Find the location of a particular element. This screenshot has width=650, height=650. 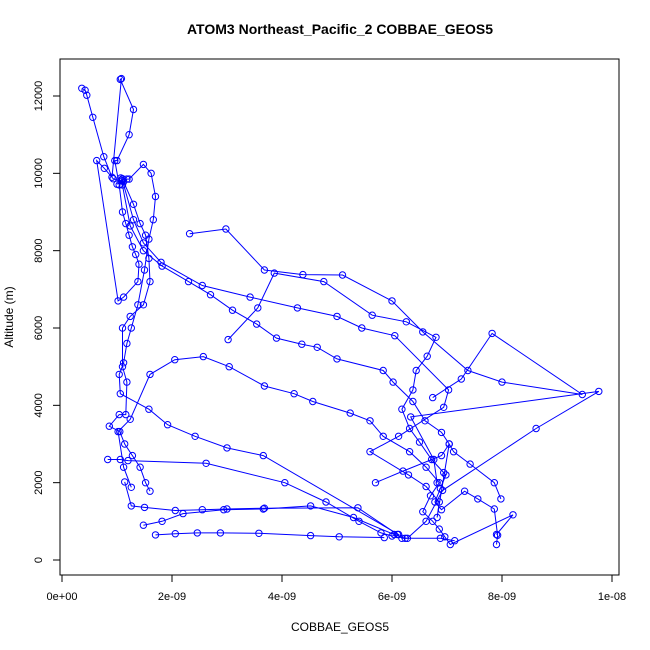

y-axis: 0 2000 4000 6000 8000 10000 12000 is located at coordinates (47, 322).